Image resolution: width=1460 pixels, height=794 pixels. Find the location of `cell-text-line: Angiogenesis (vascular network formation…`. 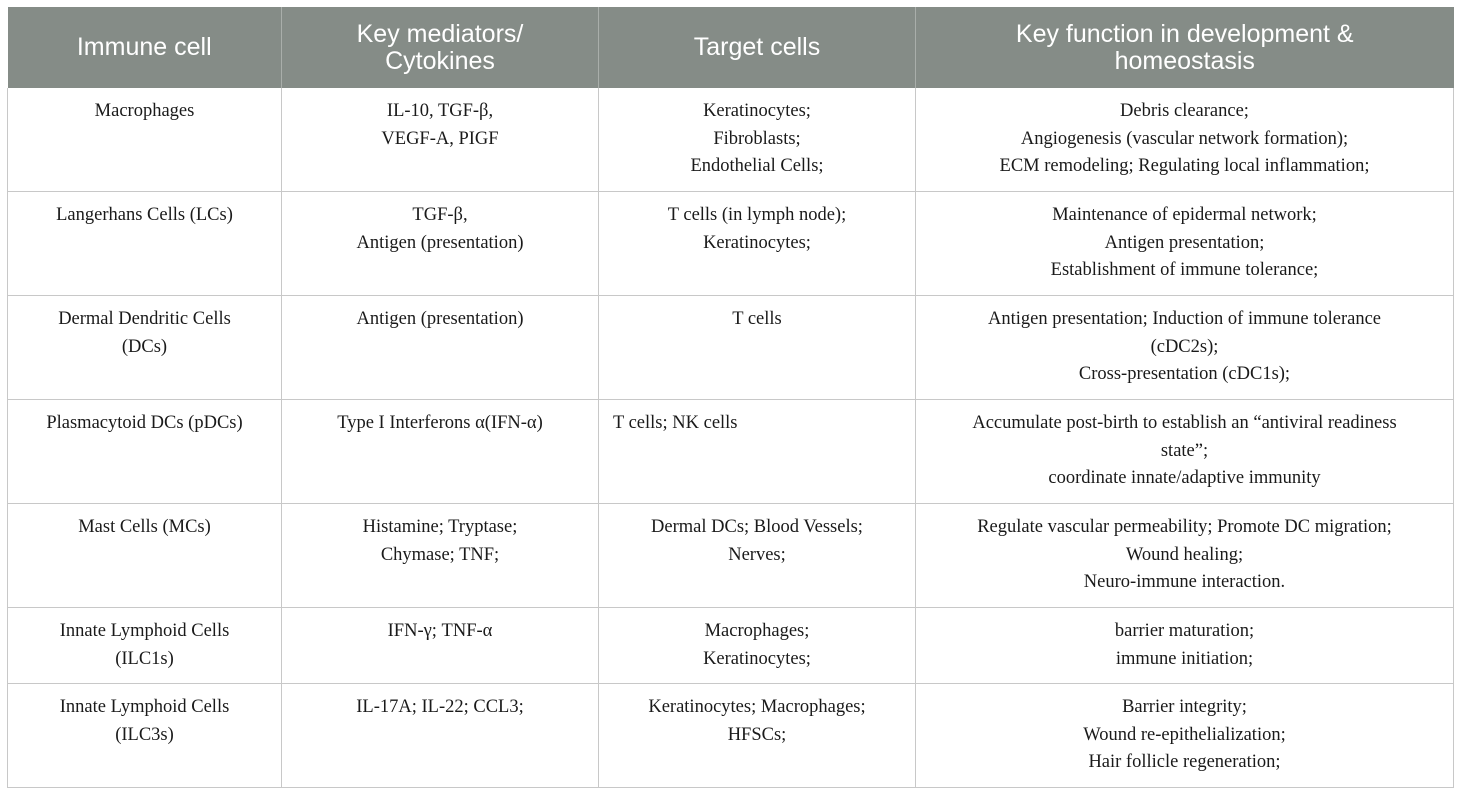

cell-text-line: Angiogenesis (vascular network formation… is located at coordinates (1184, 138).